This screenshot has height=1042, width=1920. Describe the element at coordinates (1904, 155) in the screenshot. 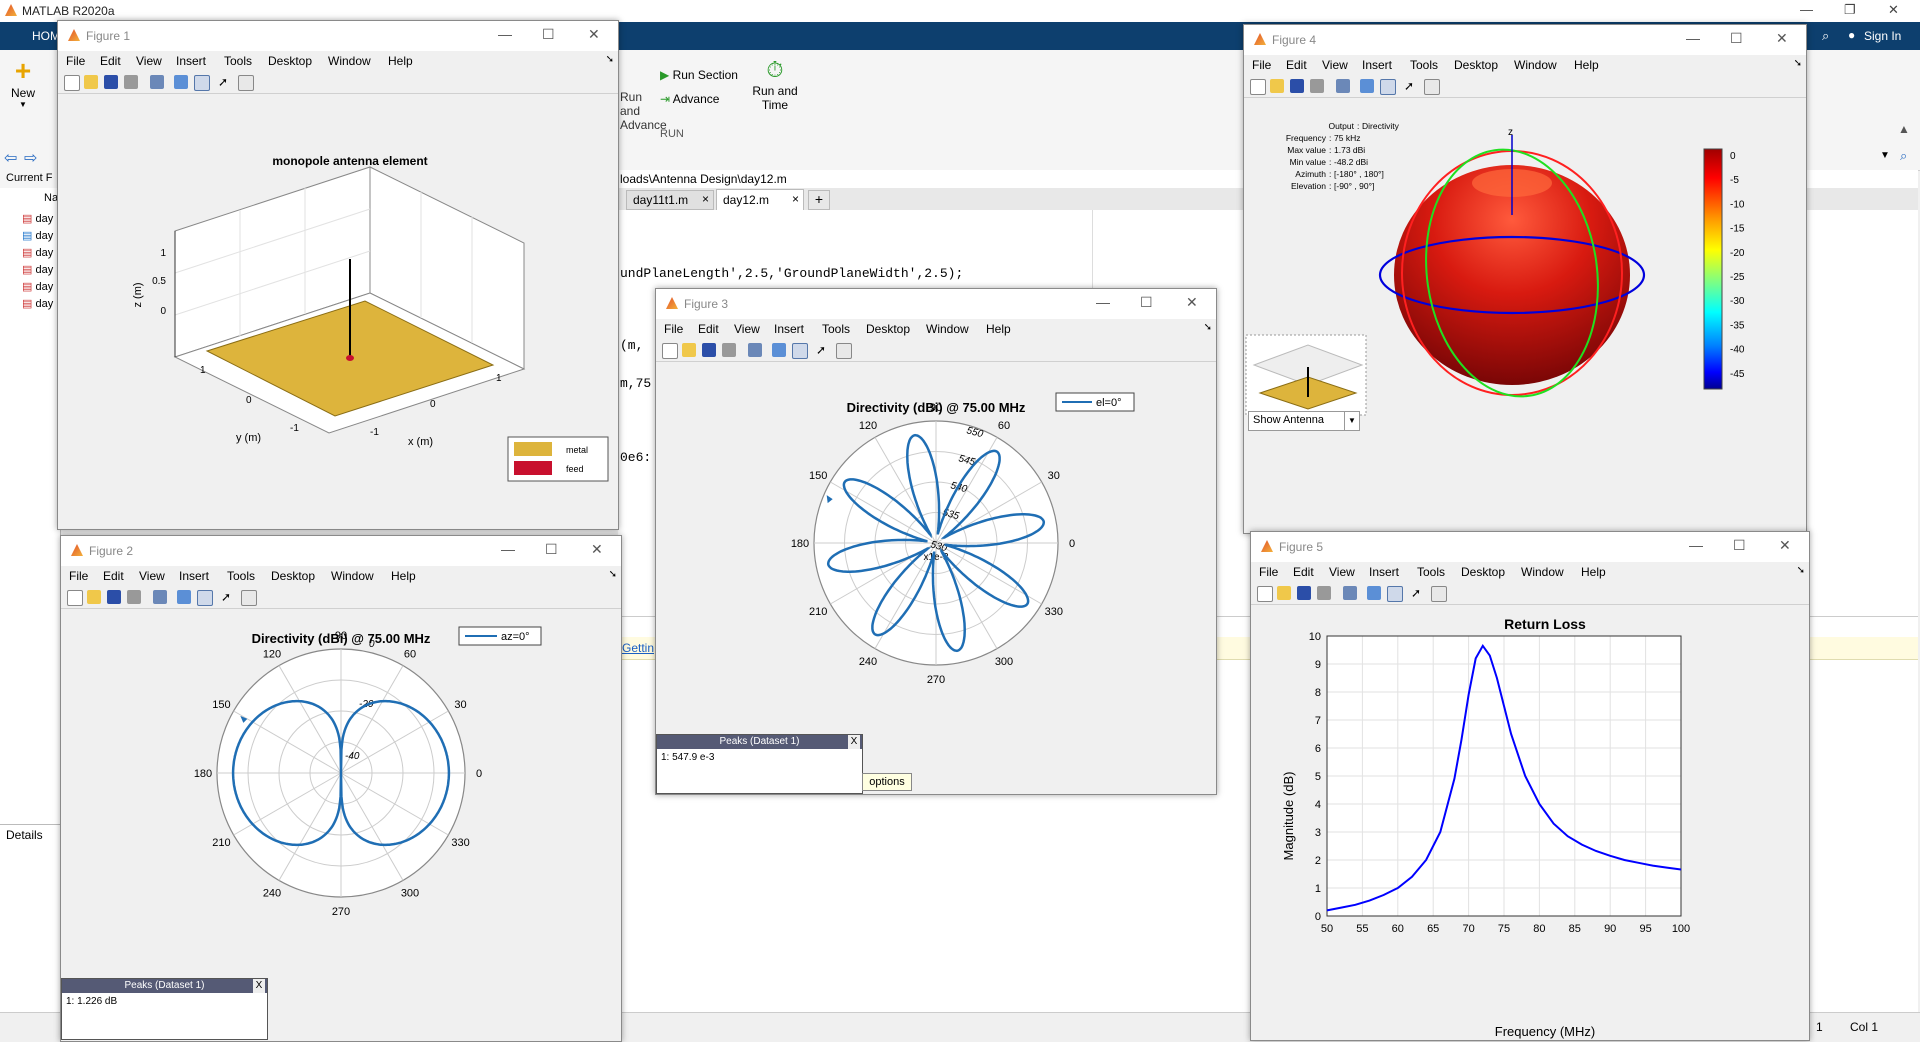

I see `path-search-icon: ⌕` at that location.